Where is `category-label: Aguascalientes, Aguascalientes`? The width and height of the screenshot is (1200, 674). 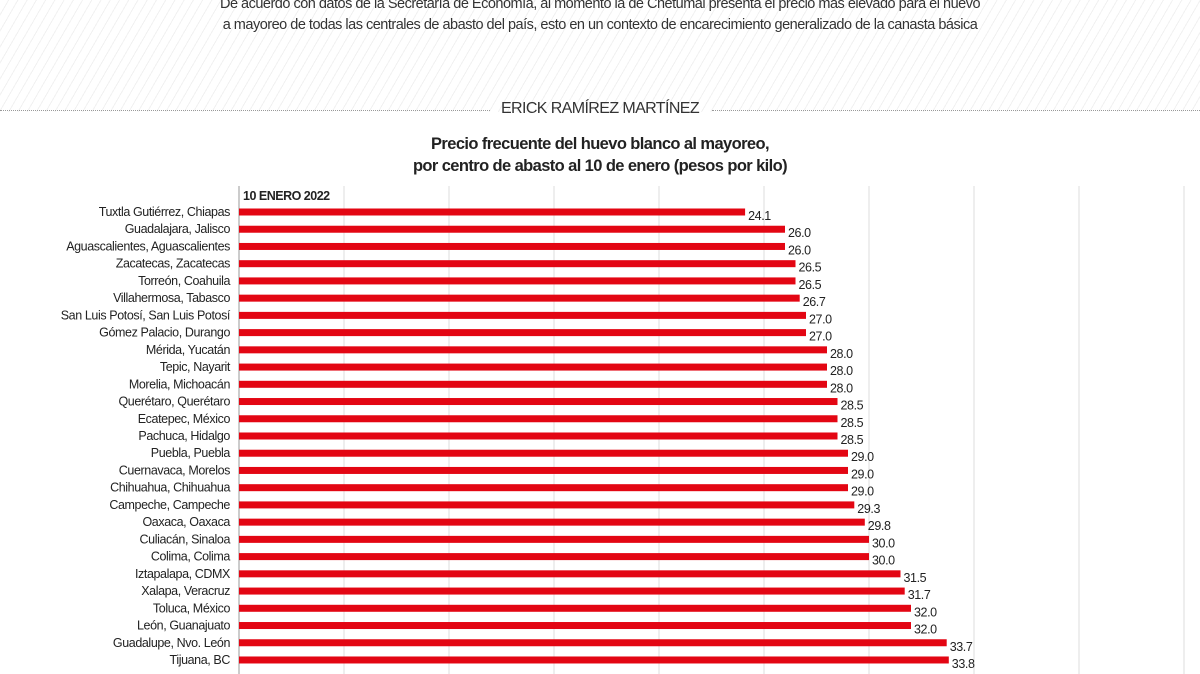
category-label: Aguascalientes, Aguascalientes is located at coordinates (148, 246).